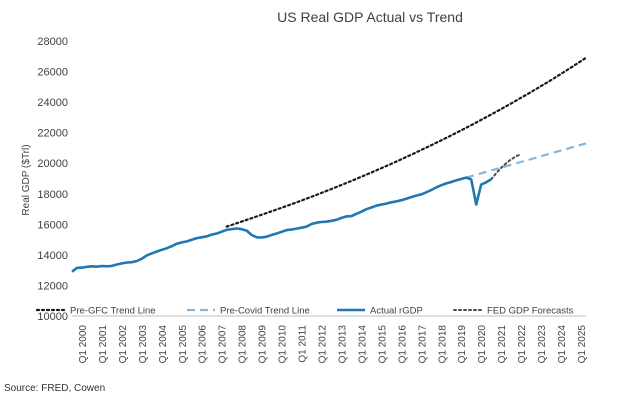 This screenshot has height=407, width=626. I want to click on source-note: Source: FRED, Cowen, so click(55, 388).